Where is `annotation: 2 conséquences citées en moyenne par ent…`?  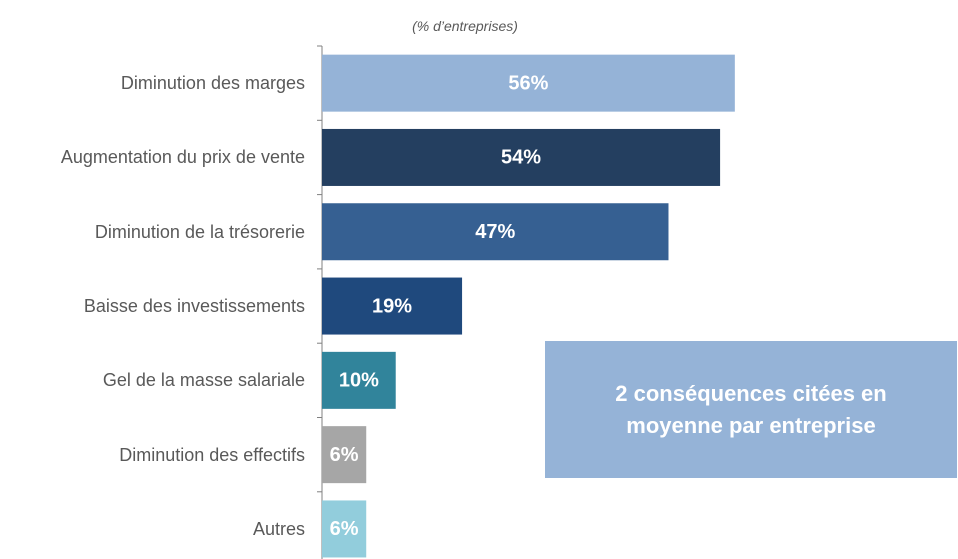
annotation: 2 conséquences citées en moyenne par ent… is located at coordinates (751, 409).